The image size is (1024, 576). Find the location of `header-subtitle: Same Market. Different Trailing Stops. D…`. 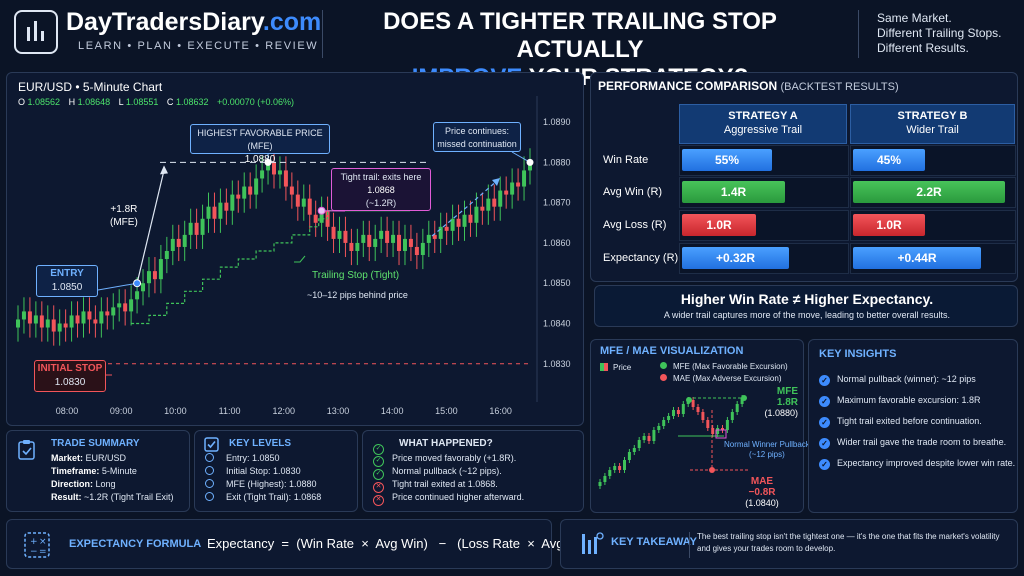

header-subtitle: Same Market. Different Trailing Stops. D… is located at coordinates (939, 33).